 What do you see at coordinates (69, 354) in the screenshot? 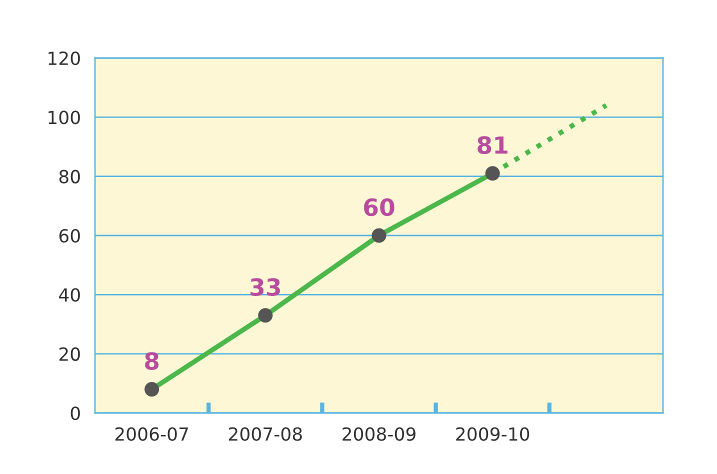
I see `y-tick-label: 20` at bounding box center [69, 354].